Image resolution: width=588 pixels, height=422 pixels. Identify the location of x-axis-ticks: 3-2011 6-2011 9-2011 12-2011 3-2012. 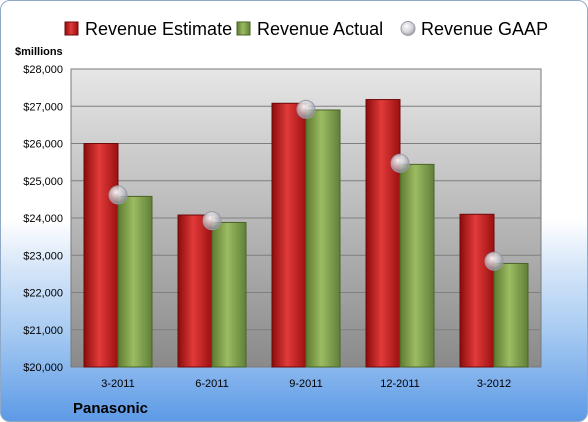
(306, 384).